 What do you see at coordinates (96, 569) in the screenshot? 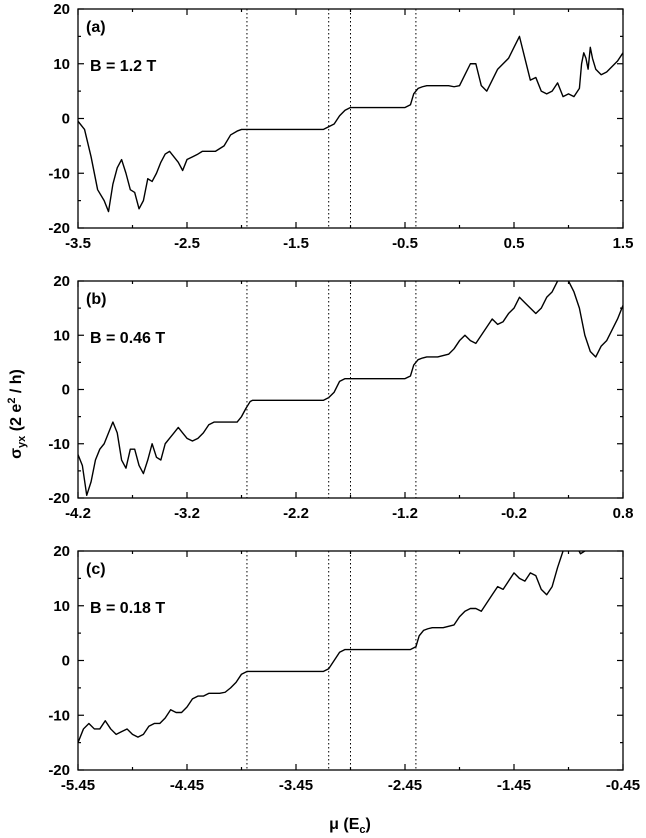
I see `panel-label: (c)` at bounding box center [96, 569].